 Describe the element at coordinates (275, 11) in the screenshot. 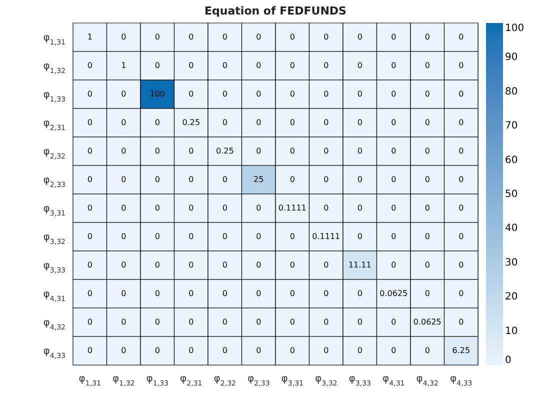

I see `chart-title: Equation of FEDFUNDS` at that location.